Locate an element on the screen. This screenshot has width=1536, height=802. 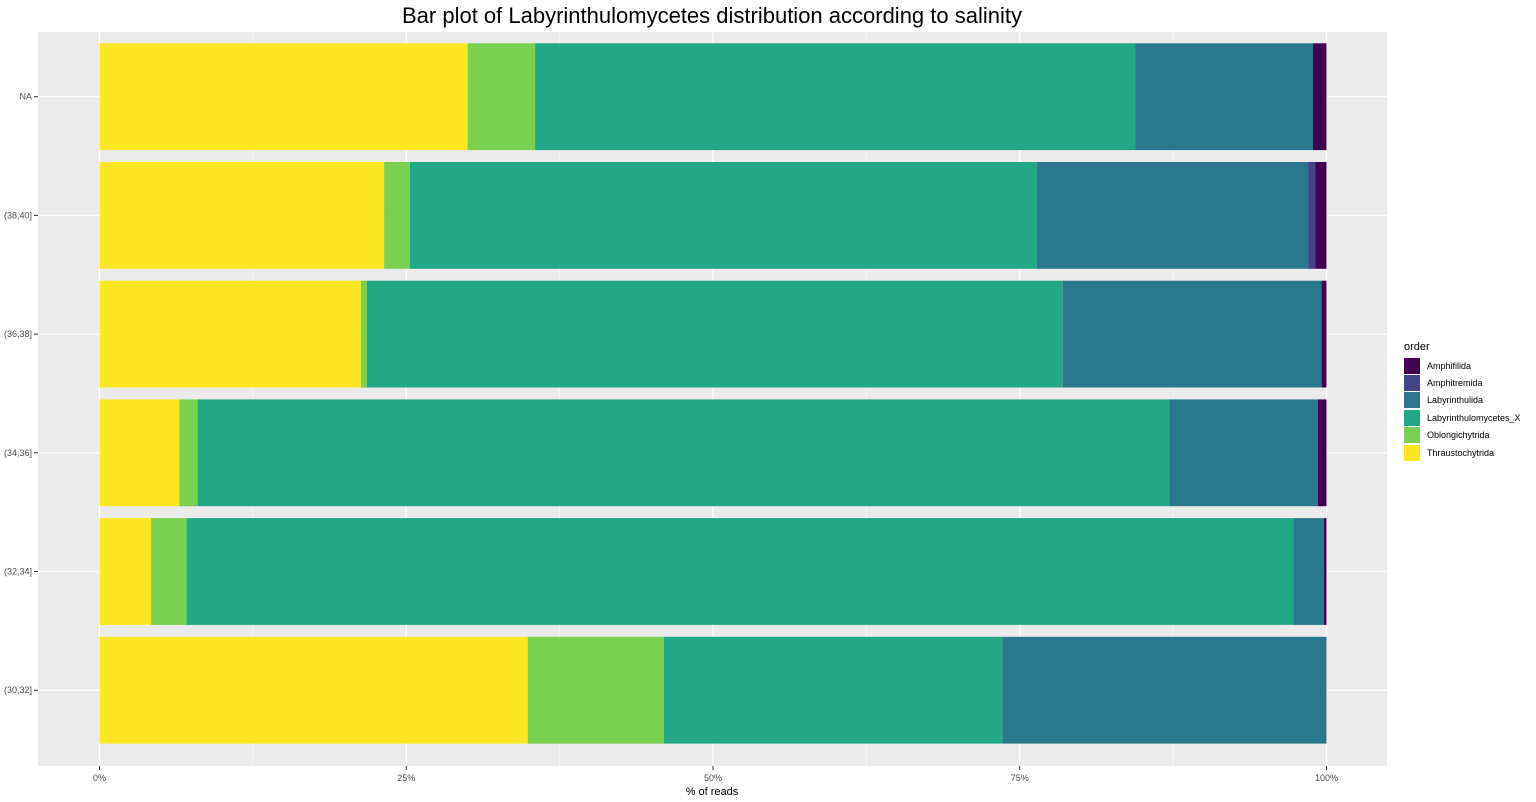
legend-item: Labyrinthulida is located at coordinates (1462, 400).